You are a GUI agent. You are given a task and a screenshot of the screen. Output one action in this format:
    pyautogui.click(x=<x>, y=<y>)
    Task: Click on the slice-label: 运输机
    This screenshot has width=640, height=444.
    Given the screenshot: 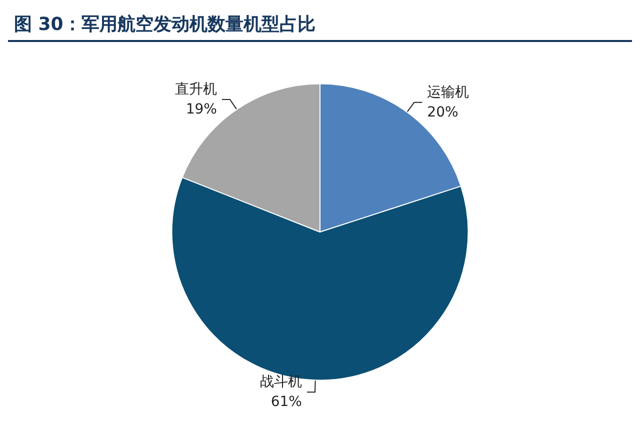 What is the action you would take?
    pyautogui.click(x=448, y=92)
    